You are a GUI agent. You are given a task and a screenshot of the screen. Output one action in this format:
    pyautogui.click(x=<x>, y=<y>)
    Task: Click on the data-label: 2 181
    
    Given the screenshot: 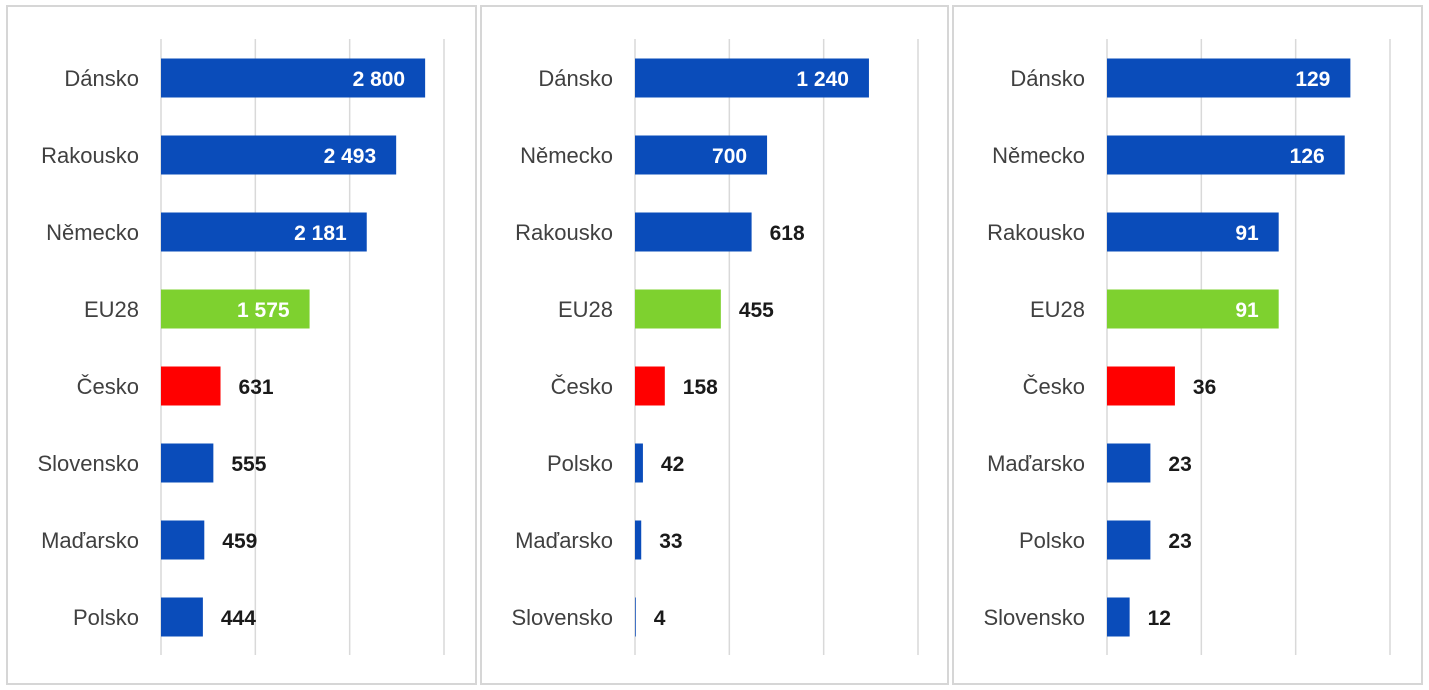 What is the action you would take?
    pyautogui.click(x=320, y=233)
    